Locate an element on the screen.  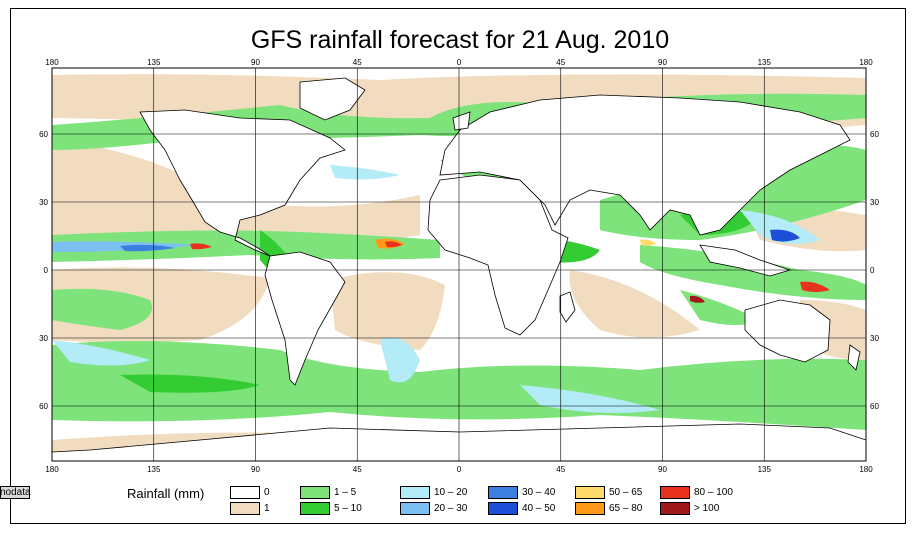
british-isles is located at coordinates (461, 121).